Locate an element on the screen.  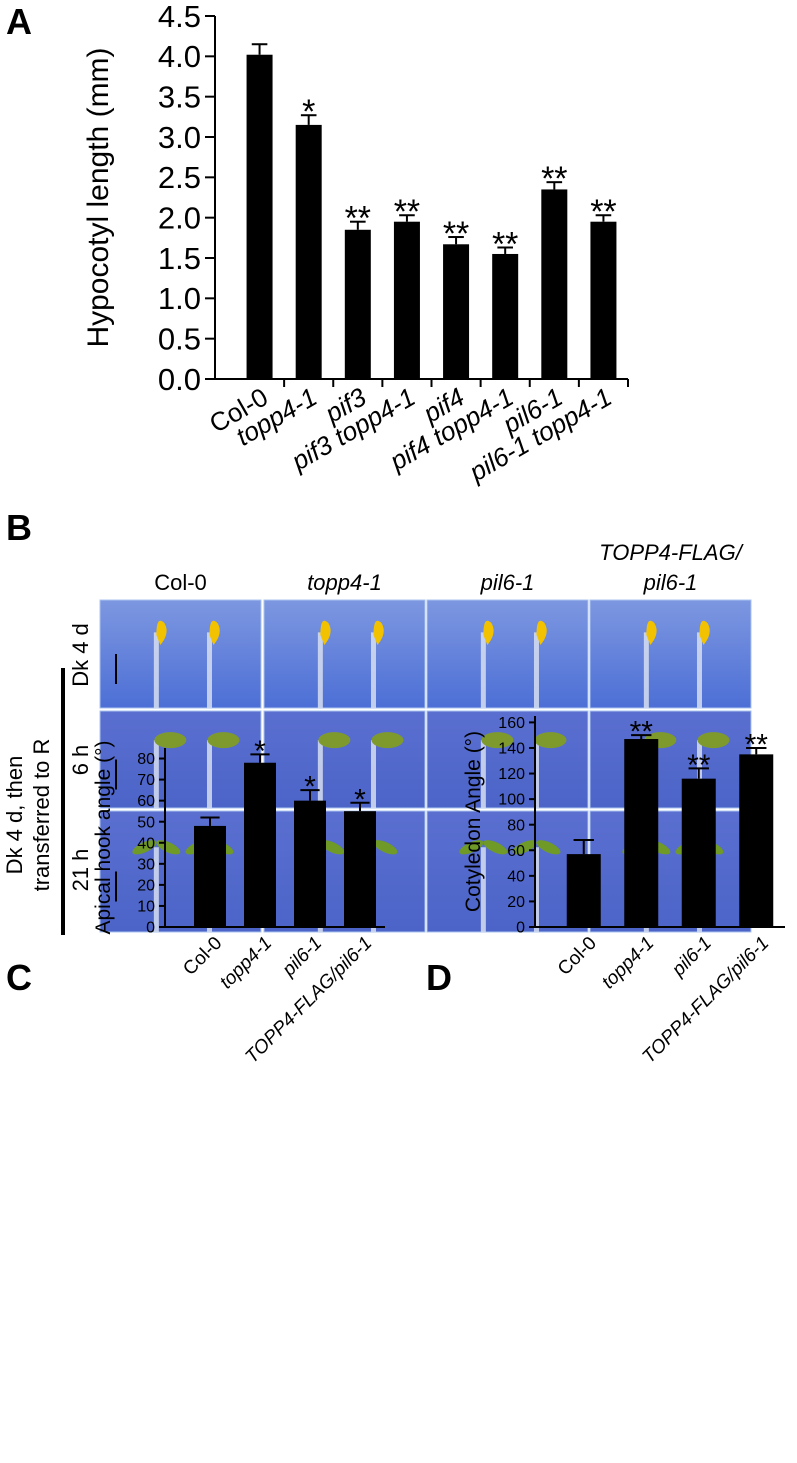
y-tick-label: 4.5 is located at coordinates (179, 17).